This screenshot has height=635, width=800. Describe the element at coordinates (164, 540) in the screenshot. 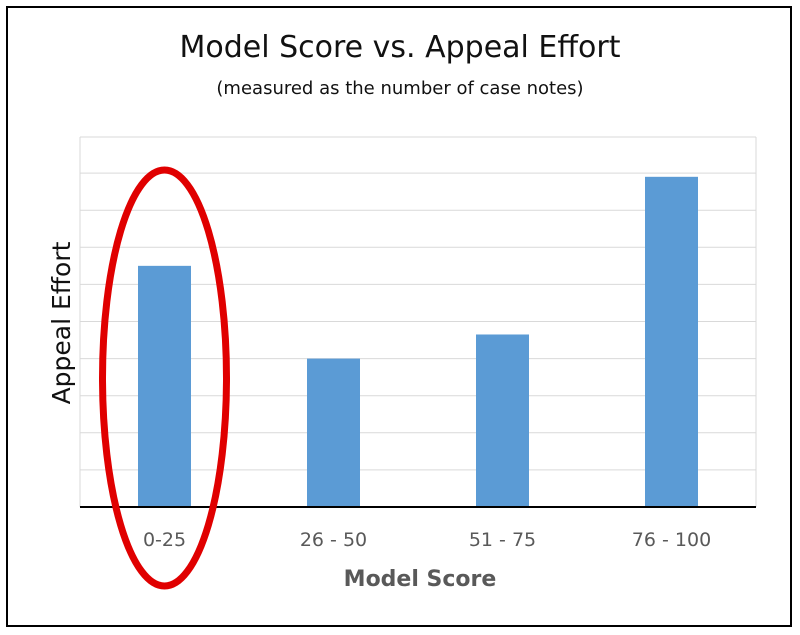

I see `x-tick-label: 0-25` at that location.